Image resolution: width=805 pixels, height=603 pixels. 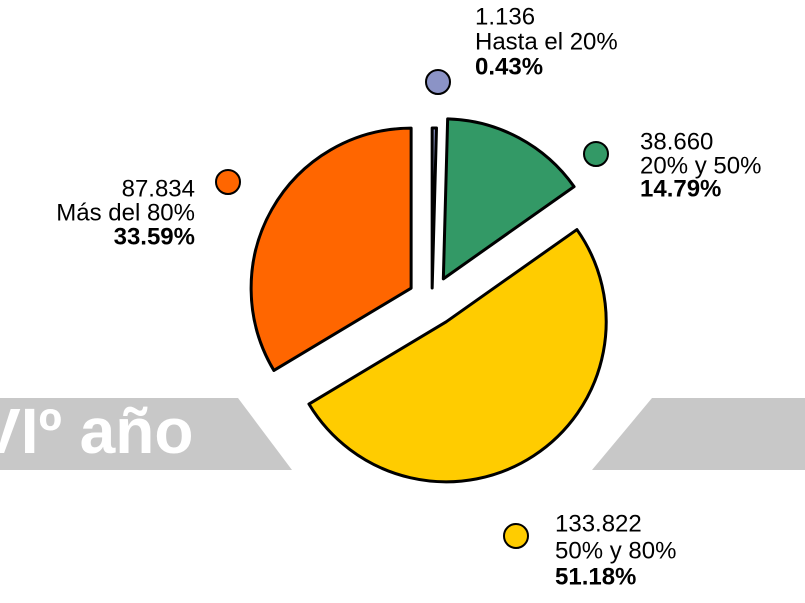 I want to click on value-label: 0.43%, so click(x=509, y=66).